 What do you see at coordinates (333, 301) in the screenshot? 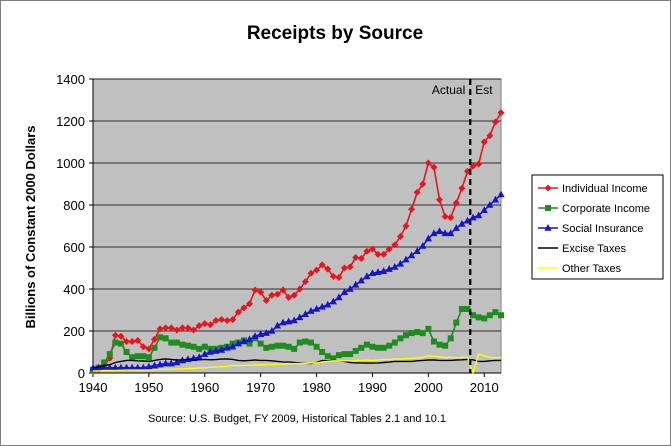
I see `point-social-insurance-1983` at bounding box center [333, 301].